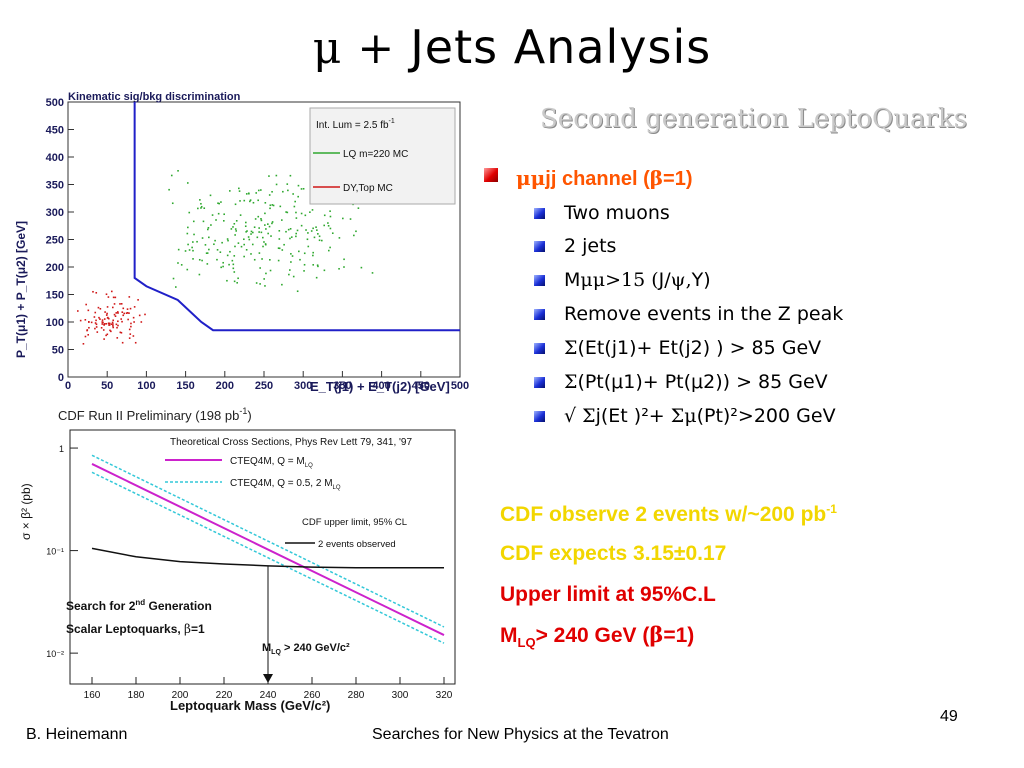 The width and height of the screenshot is (1024, 768). I want to click on x-tick-label: 450, so click(421, 386).